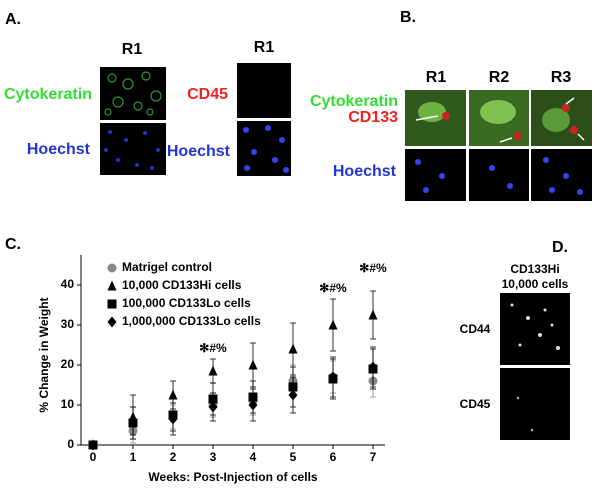  What do you see at coordinates (408, 17) in the screenshot?
I see `panel-label: B.` at bounding box center [408, 17].